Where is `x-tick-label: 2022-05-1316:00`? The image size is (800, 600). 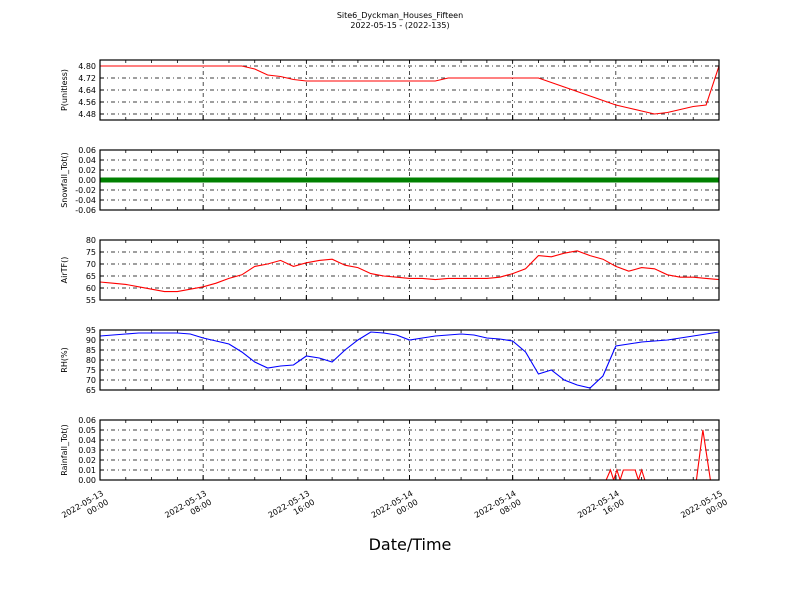 x-tick-label: 2022-05-1316:00 is located at coordinates (292, 509).